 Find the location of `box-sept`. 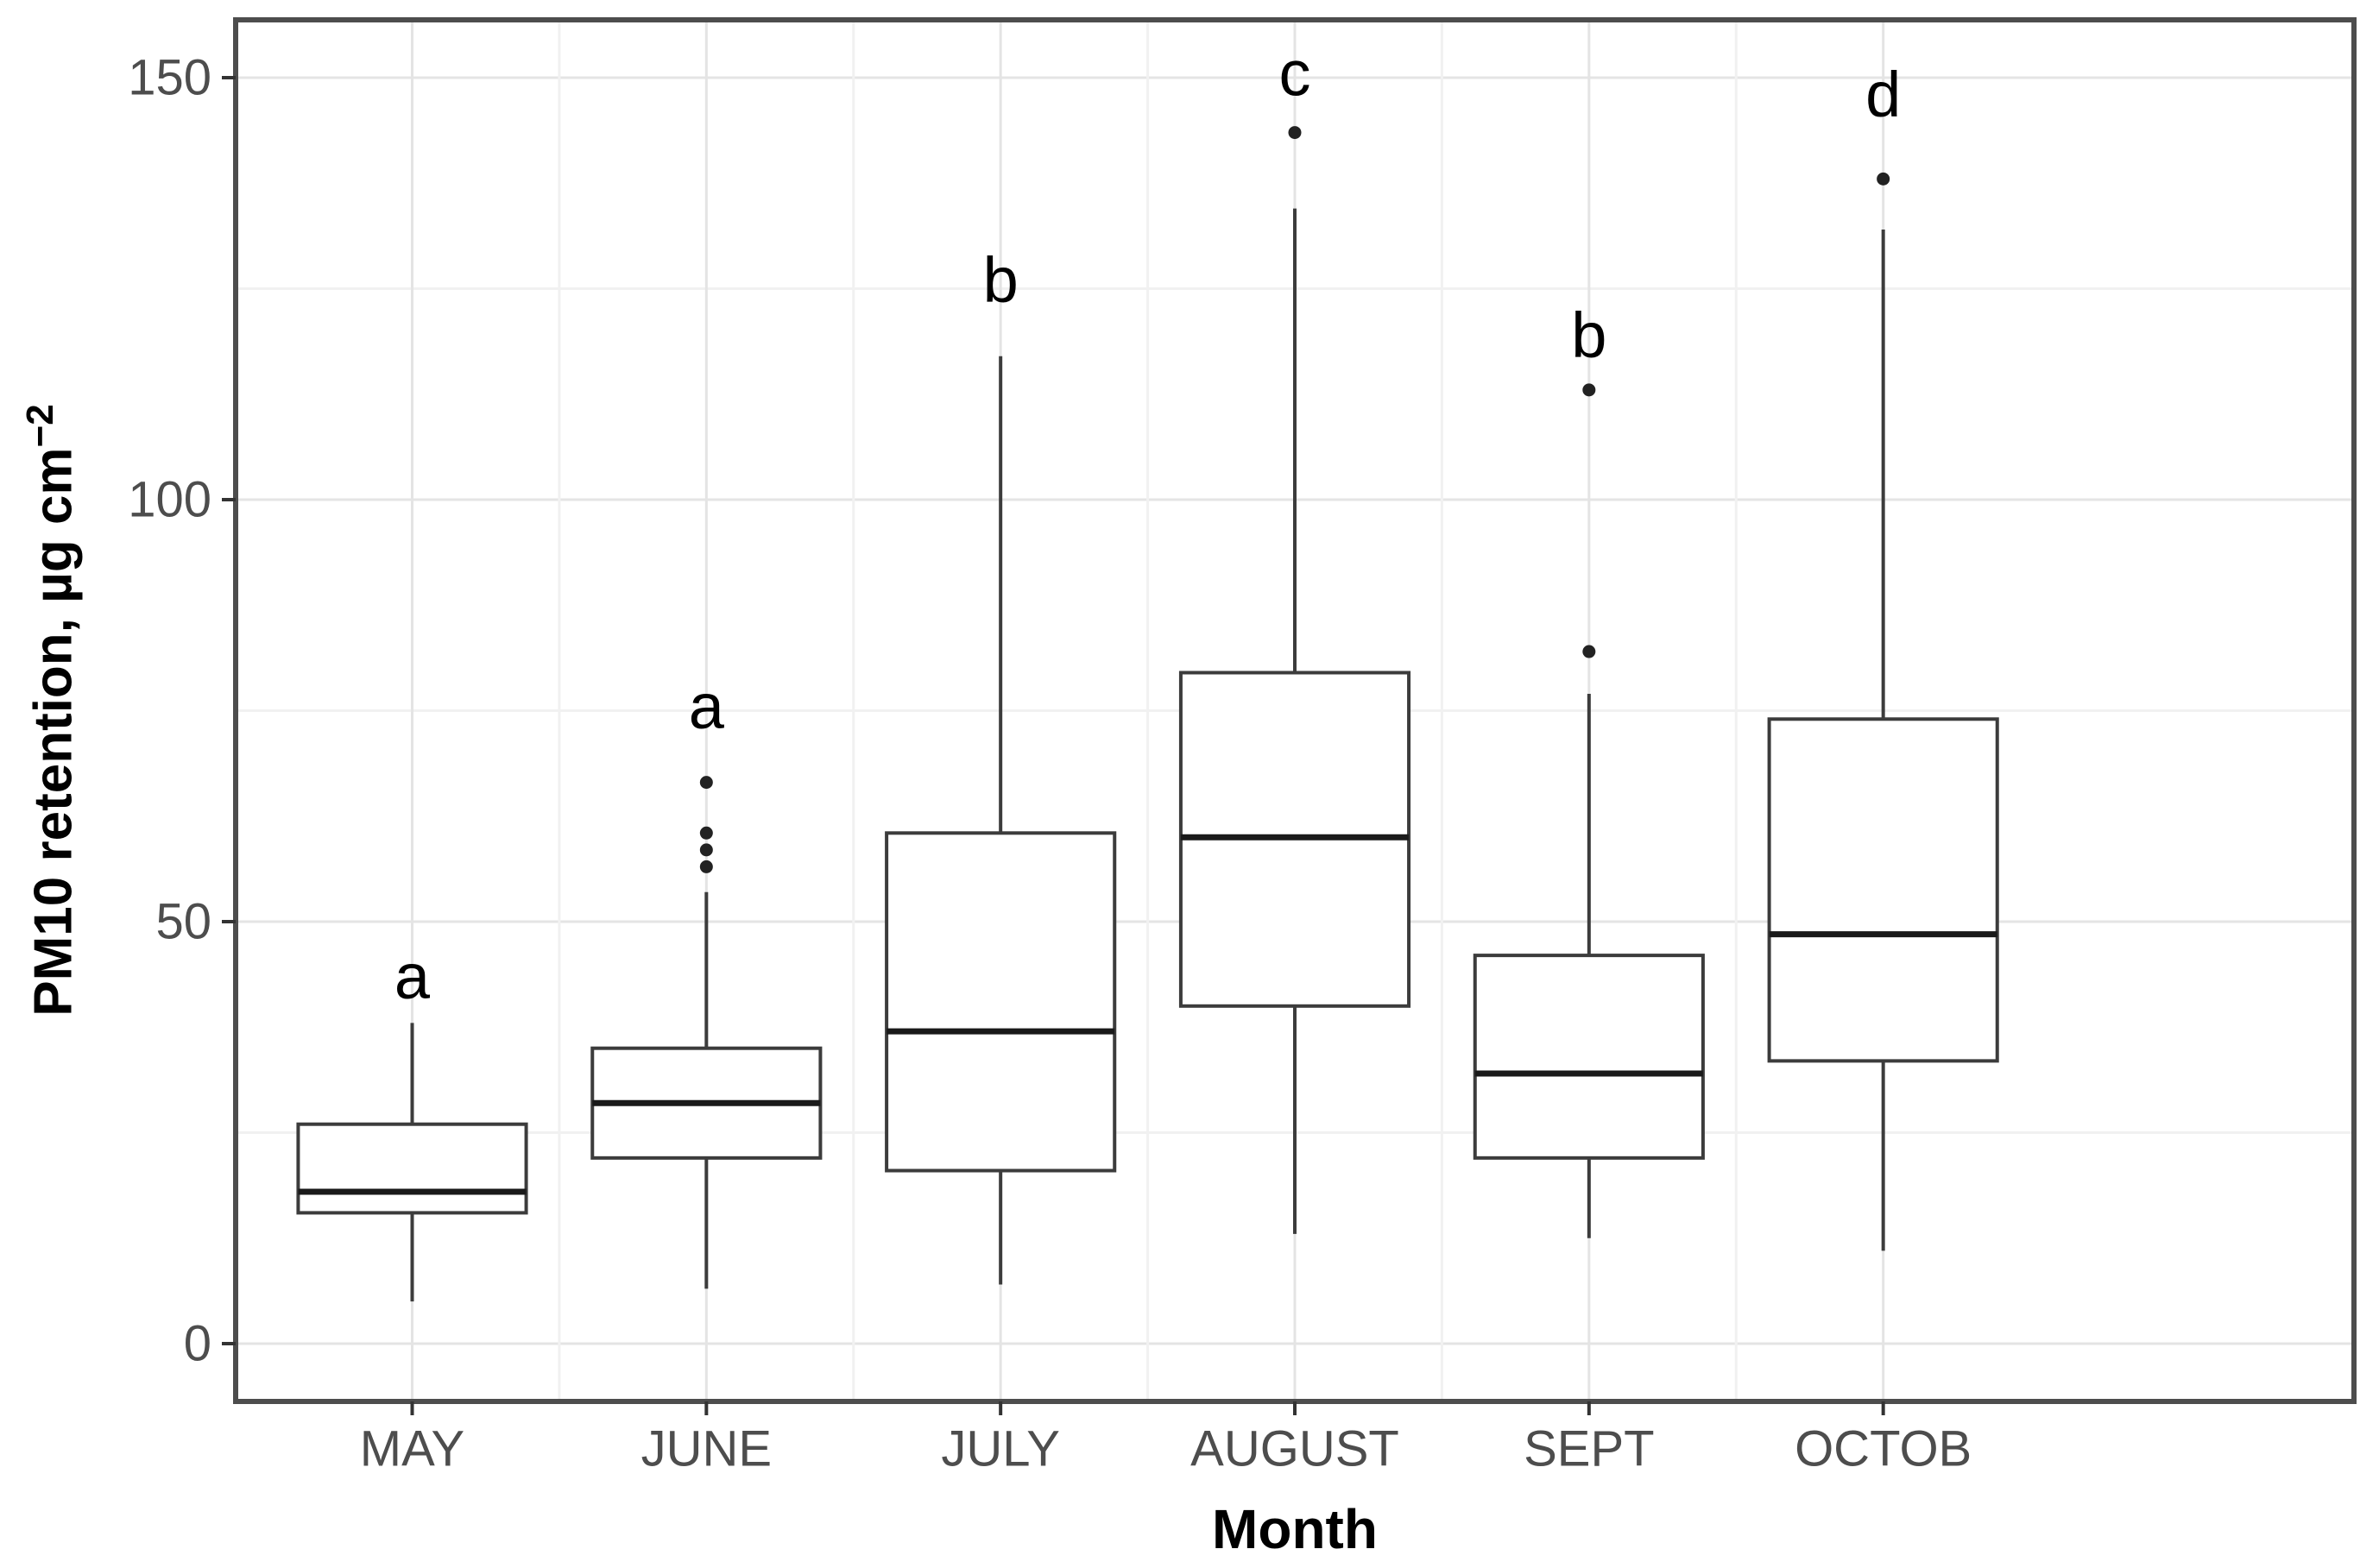

box-sept is located at coordinates (1589, 1057).